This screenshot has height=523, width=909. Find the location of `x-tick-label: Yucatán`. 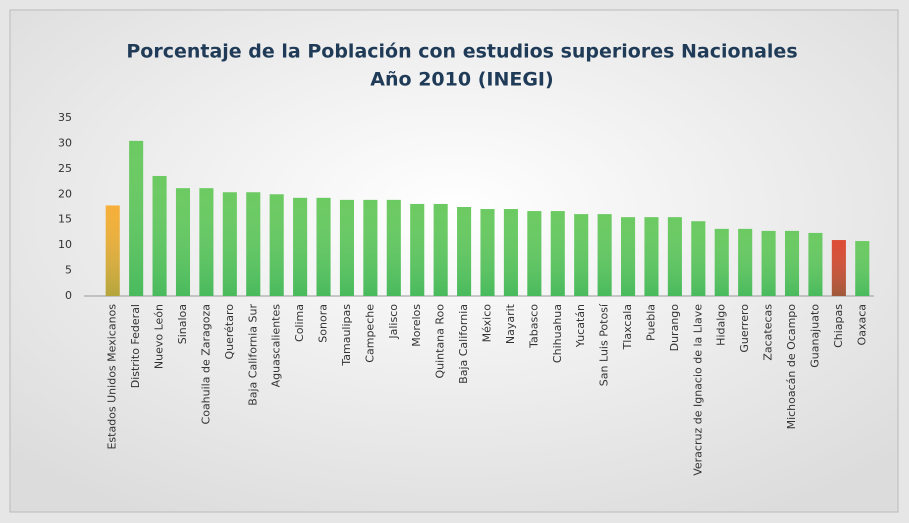

x-tick-label: Yucatán is located at coordinates (580, 326).